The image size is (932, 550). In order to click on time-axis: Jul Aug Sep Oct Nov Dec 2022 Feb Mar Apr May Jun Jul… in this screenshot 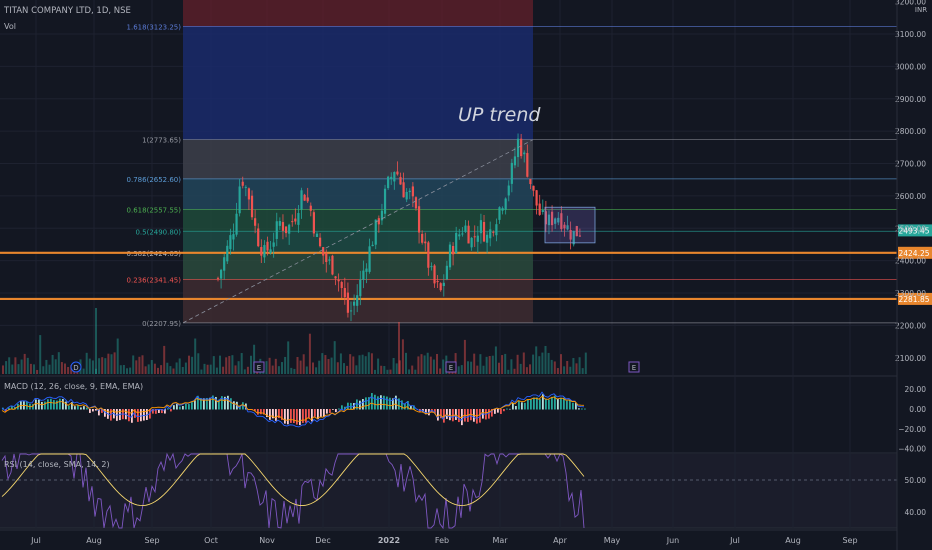, I will do `click(448, 537)`.